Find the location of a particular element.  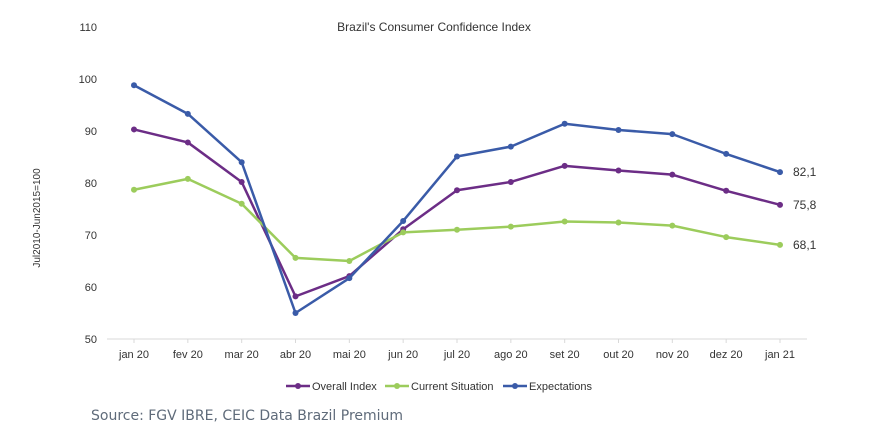

x-tick-label: out 20 is located at coordinates (618, 355).